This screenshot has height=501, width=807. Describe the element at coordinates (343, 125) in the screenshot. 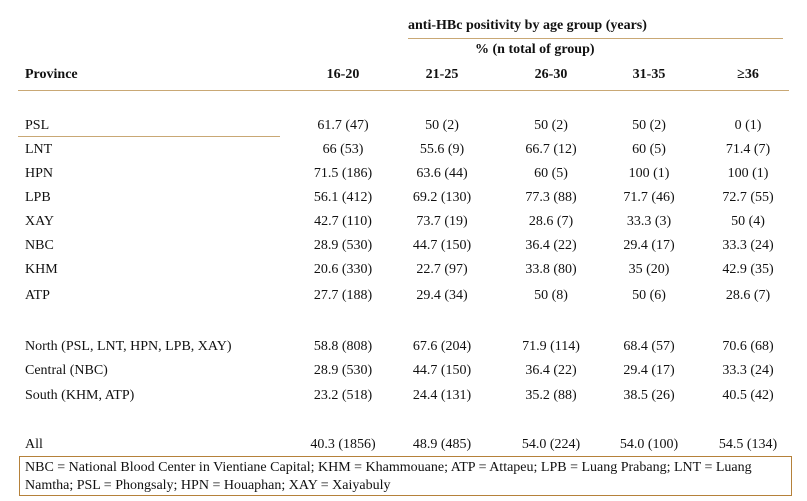

I see `table-cell: 61.7 (47)` at that location.